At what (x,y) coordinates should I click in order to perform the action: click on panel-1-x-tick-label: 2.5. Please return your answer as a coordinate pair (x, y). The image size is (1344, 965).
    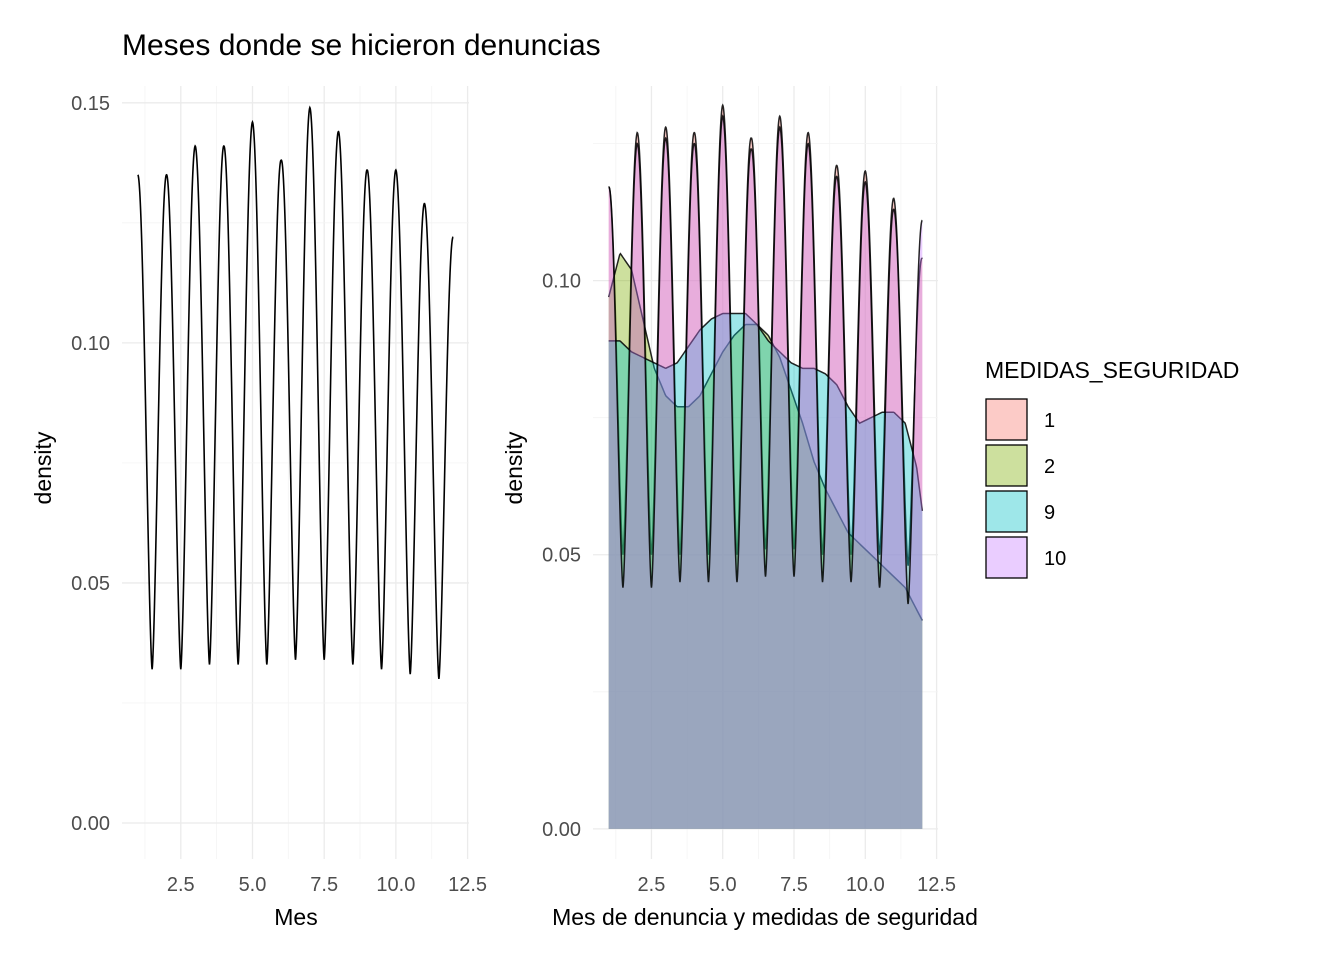
    Looking at the image, I should click on (181, 885).